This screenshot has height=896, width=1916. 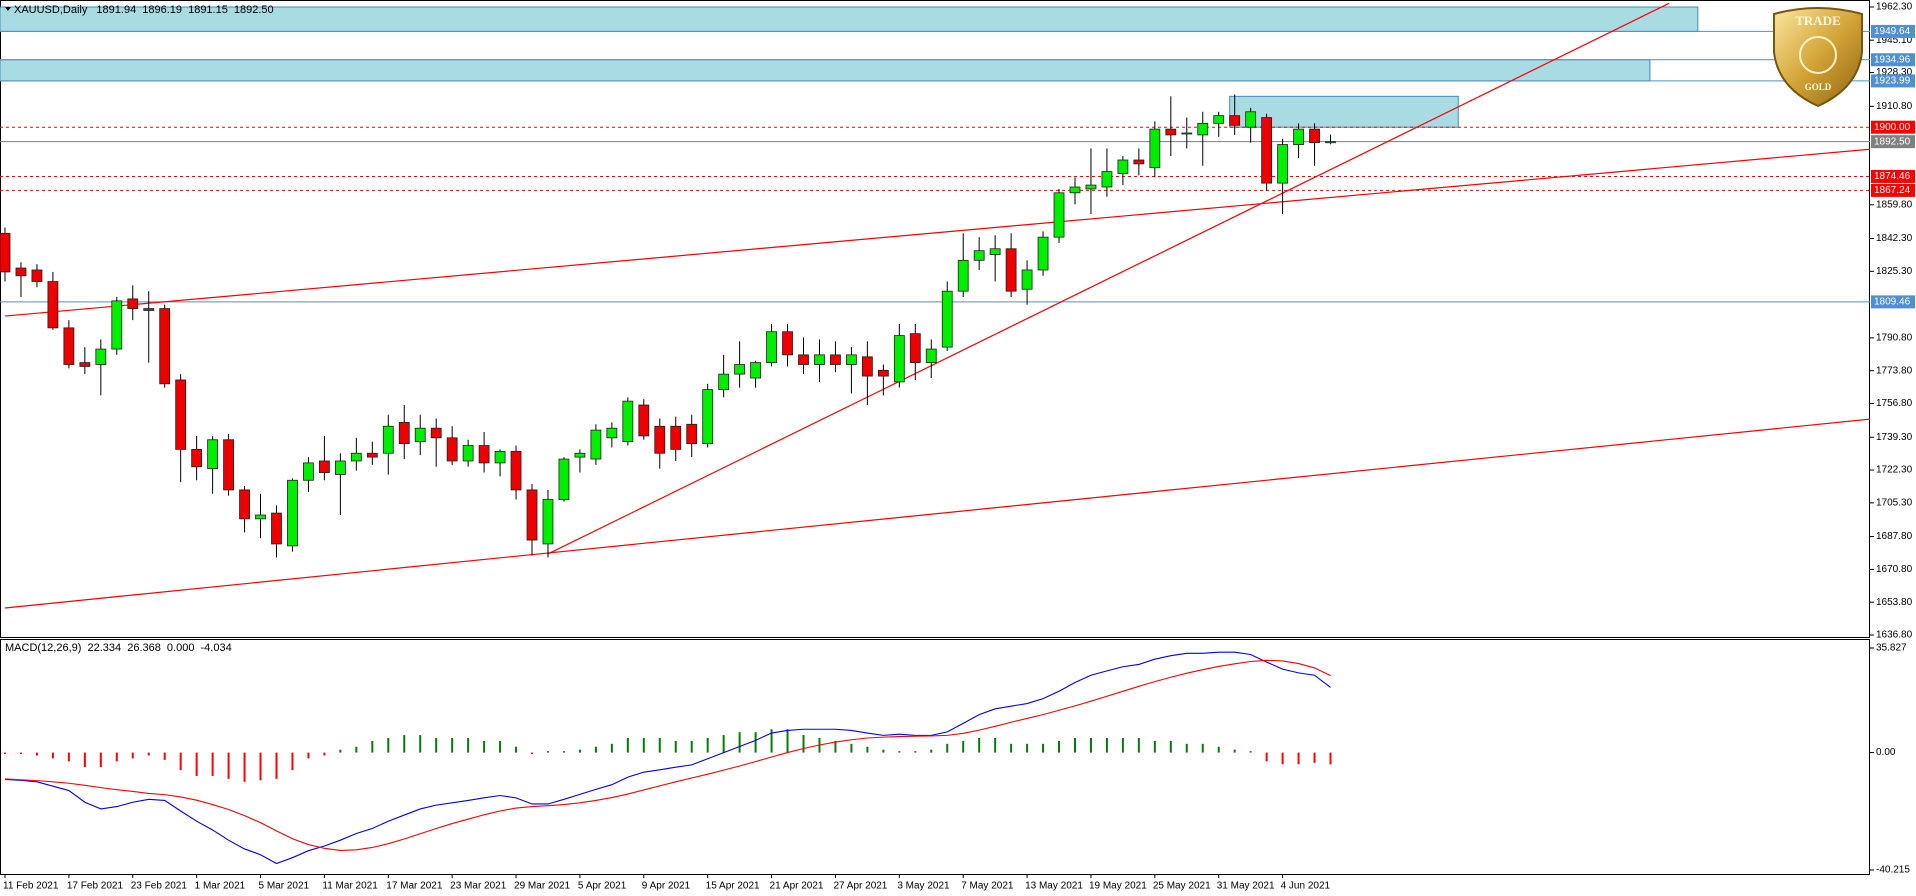 What do you see at coordinates (1894, 271) in the screenshot?
I see `y-tick-label: 1825.30` at bounding box center [1894, 271].